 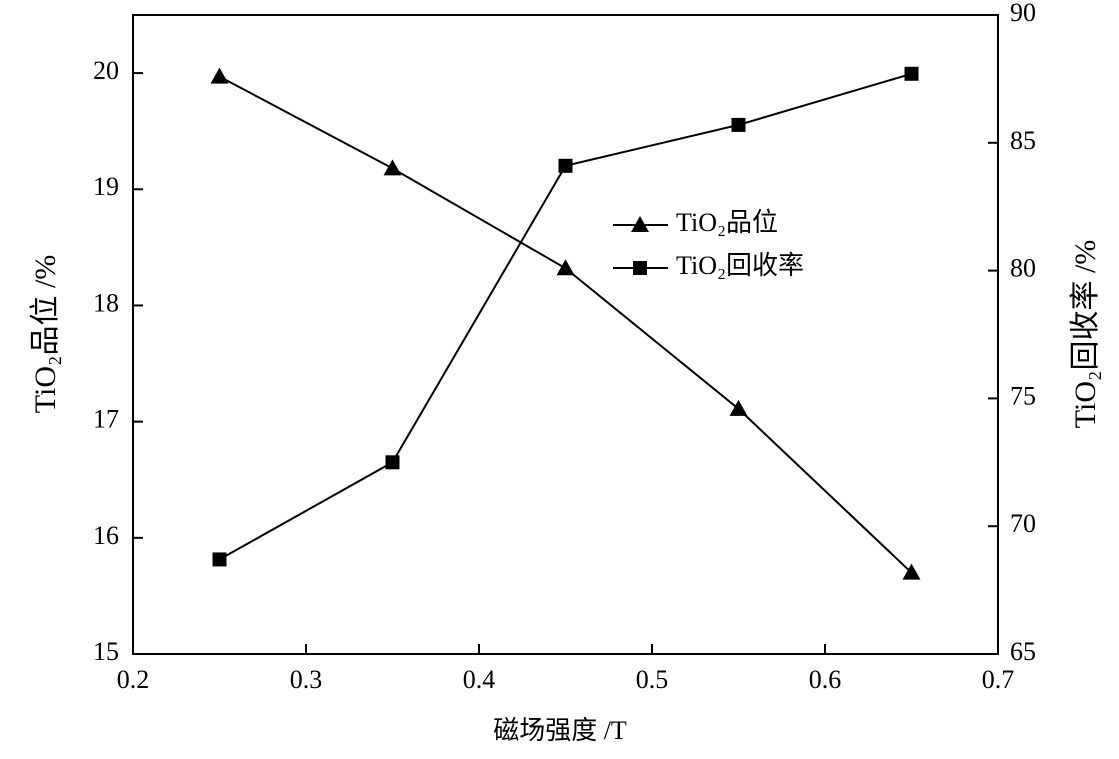 What do you see at coordinates (45, 334) in the screenshot?
I see `y-axis-label: TiO₂品位 /%` at bounding box center [45, 334].